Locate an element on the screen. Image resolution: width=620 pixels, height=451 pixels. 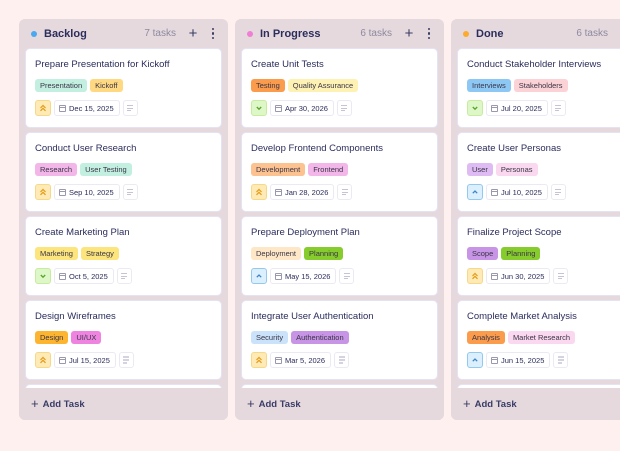
due-date: May 15, 2026 is located at coordinates (303, 276).